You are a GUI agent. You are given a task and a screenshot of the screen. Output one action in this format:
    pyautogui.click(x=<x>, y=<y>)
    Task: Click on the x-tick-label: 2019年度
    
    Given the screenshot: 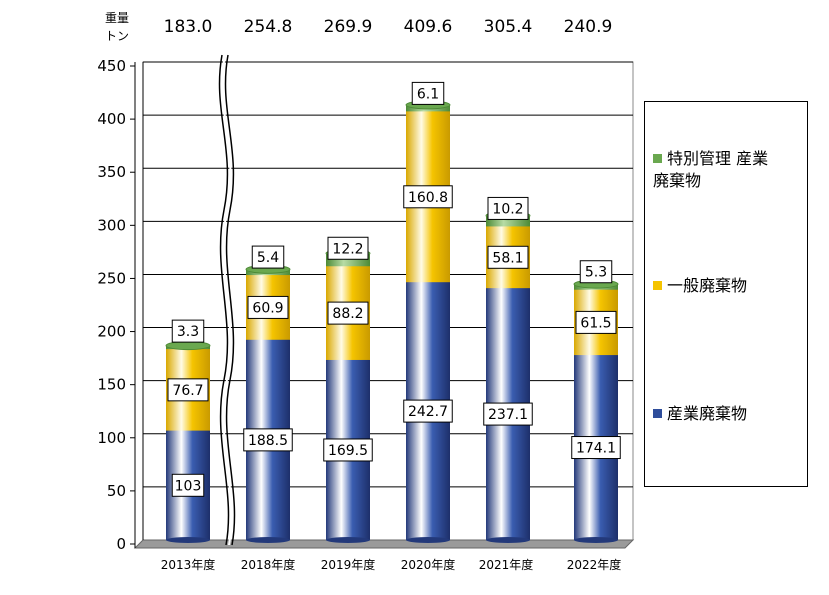 What is the action you would take?
    pyautogui.click(x=348, y=564)
    